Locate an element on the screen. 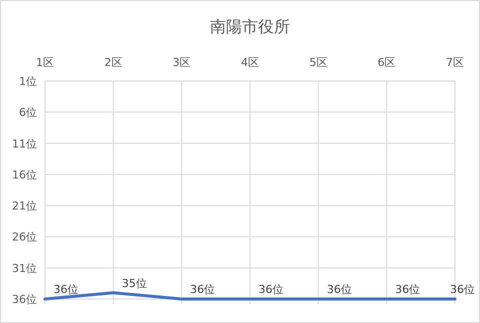  chart-title: 南陽市役所 is located at coordinates (250, 26).